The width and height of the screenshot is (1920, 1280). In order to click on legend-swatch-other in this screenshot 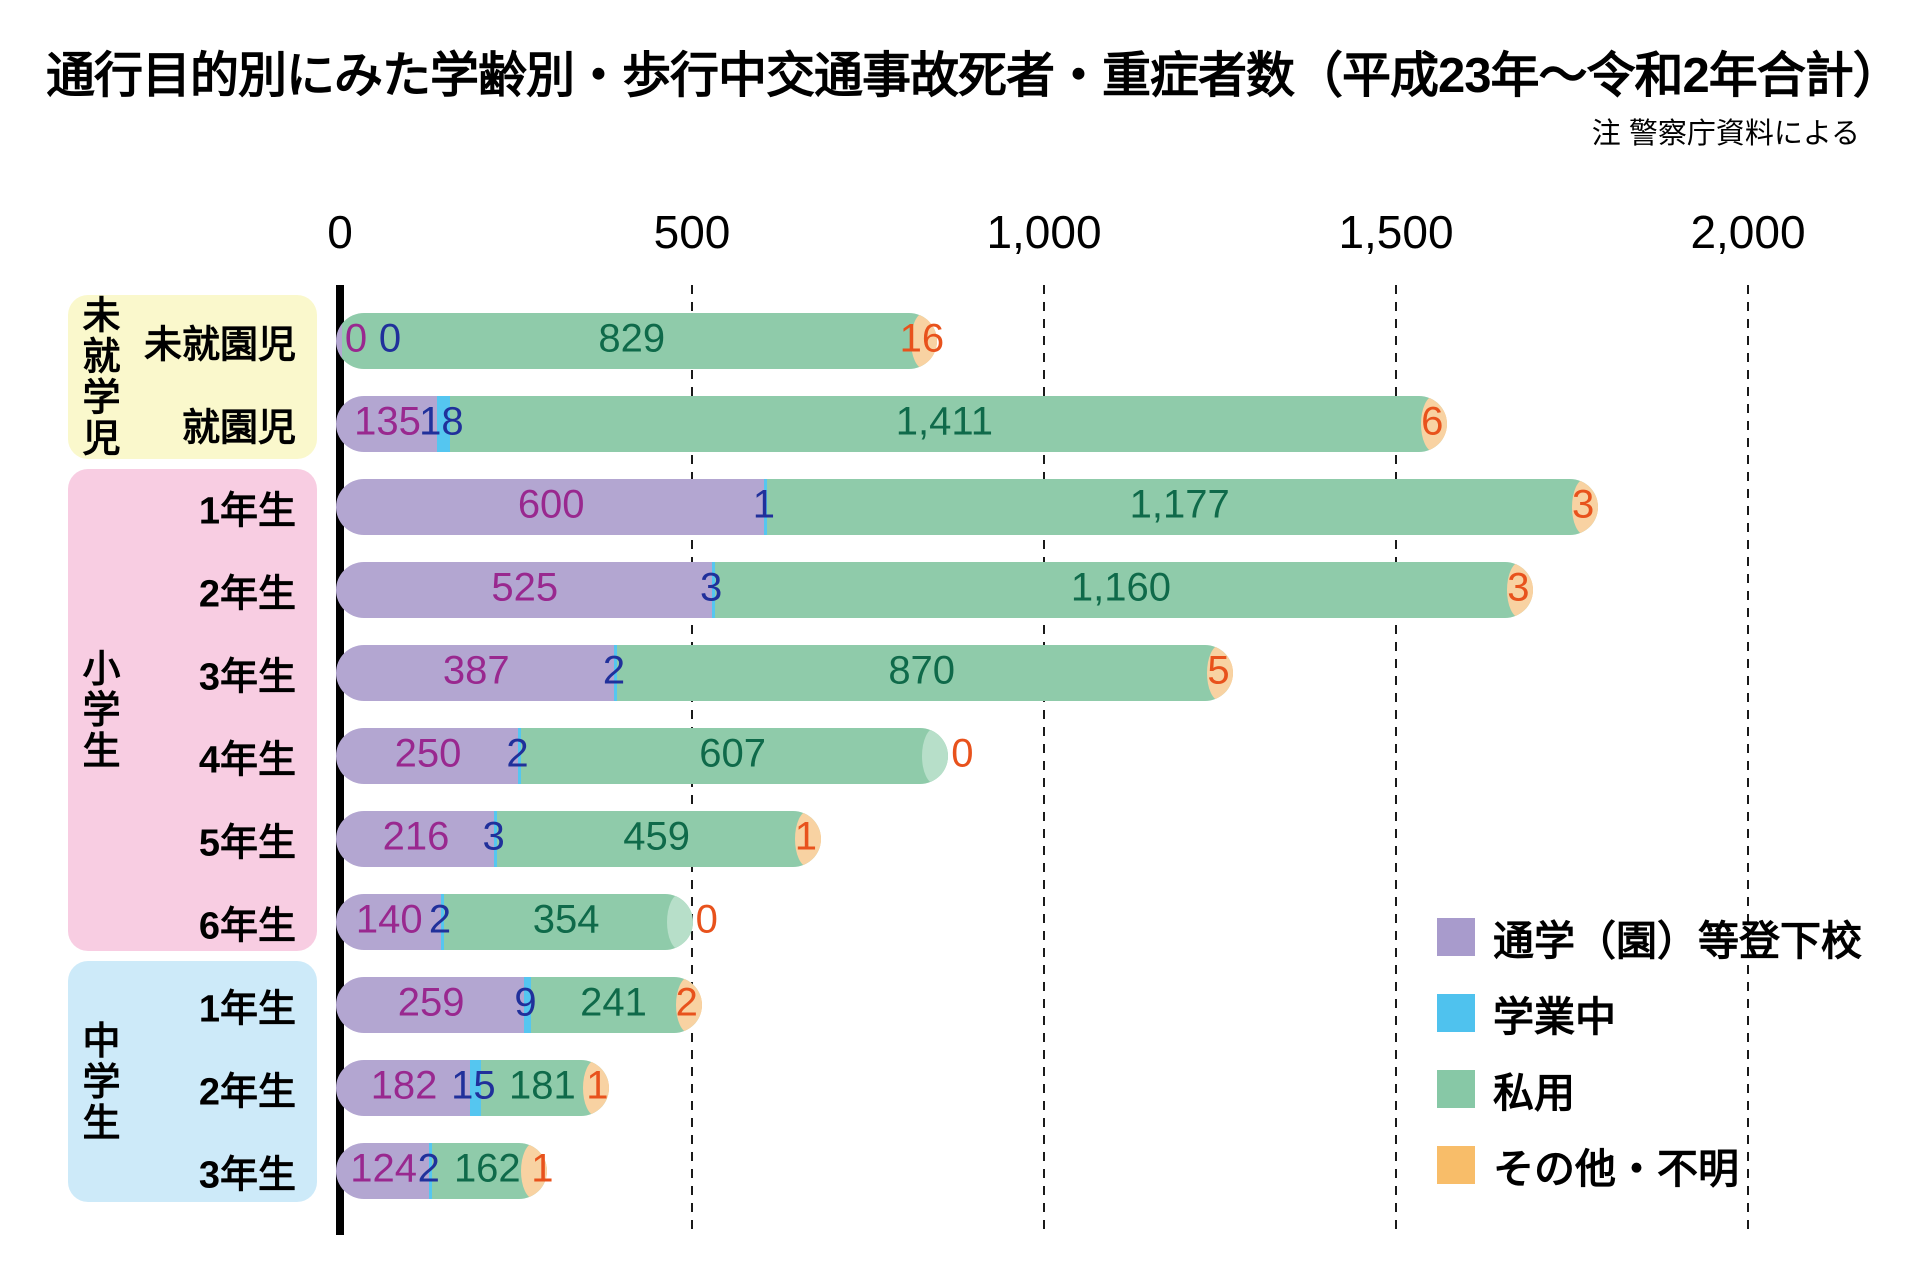, I will do `click(1456, 1165)`.